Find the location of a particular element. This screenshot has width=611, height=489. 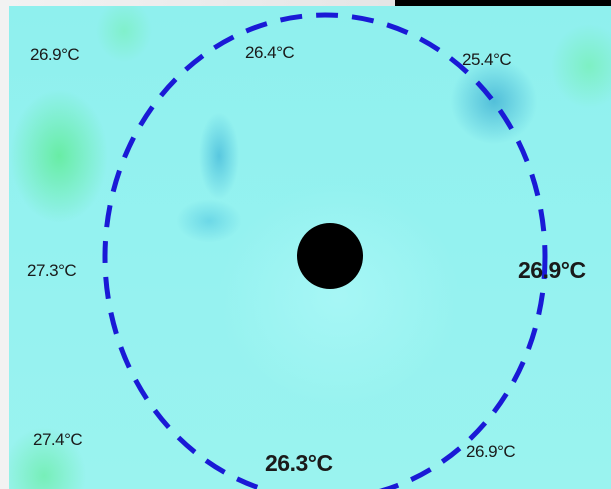

temp-reading-mid-left: 27.3°C is located at coordinates (52, 270).